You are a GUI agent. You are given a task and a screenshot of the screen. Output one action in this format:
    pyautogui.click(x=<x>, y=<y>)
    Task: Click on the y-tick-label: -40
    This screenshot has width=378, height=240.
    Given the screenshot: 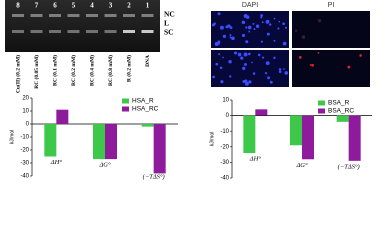 What is the action you would take?
    pyautogui.click(x=24, y=177)
    